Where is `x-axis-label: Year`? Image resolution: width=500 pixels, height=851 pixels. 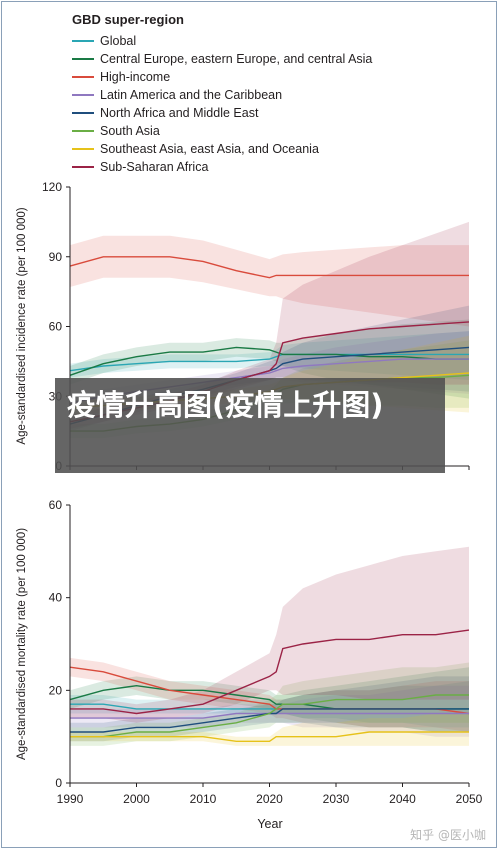
x-axis-label: Year is located at coordinates (269, 824).